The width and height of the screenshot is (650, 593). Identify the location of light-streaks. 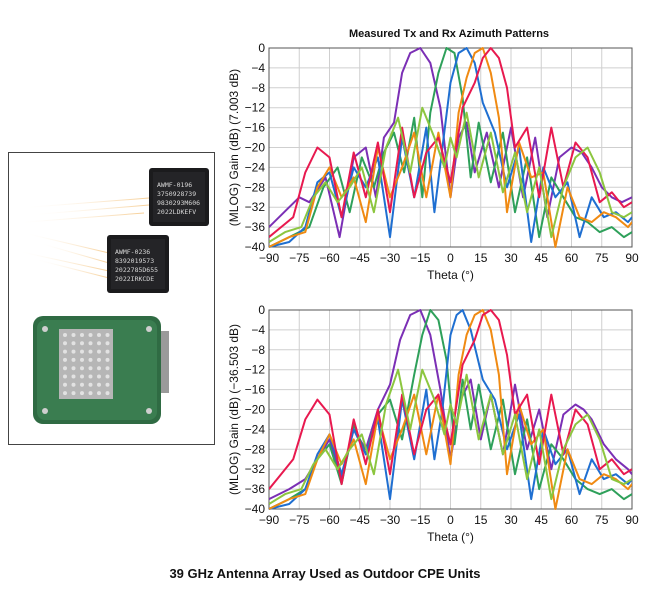
(81, 238).